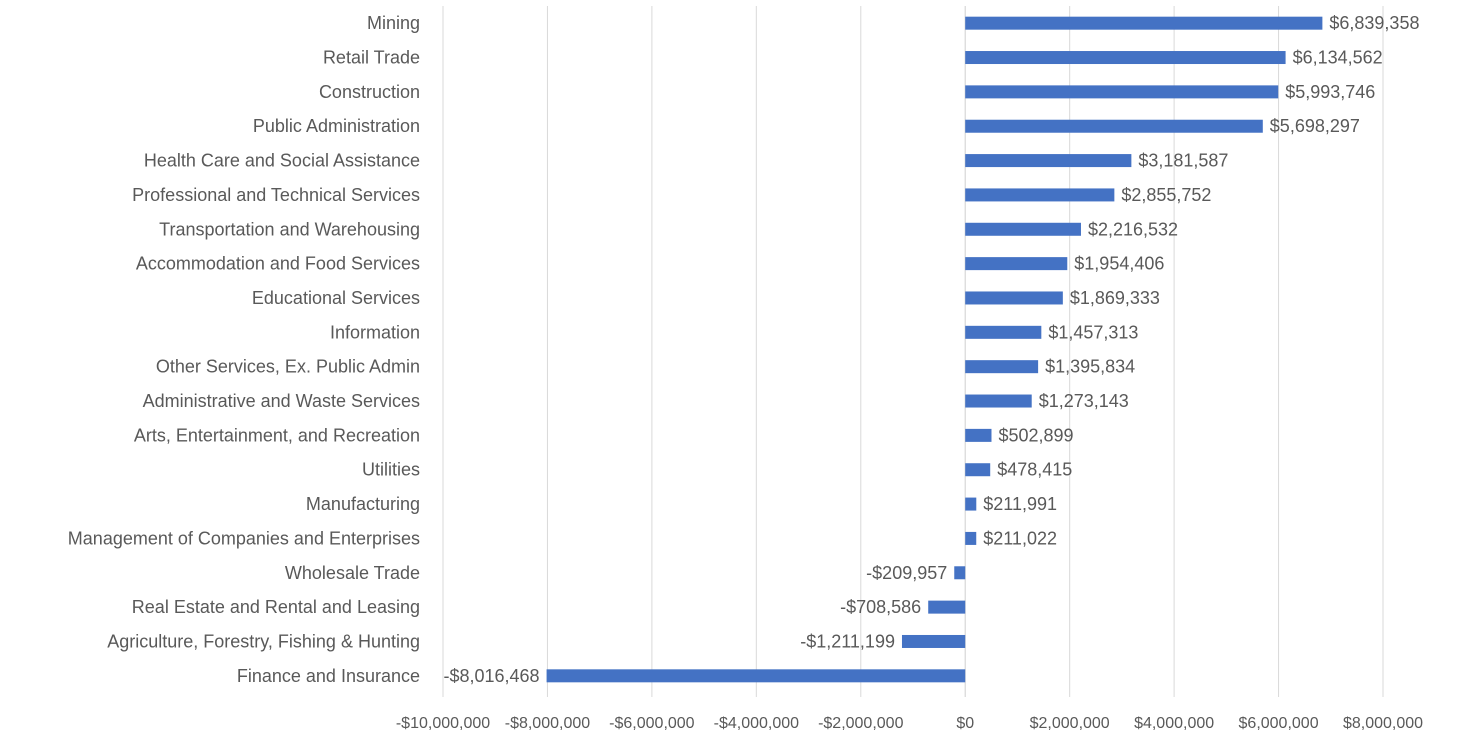 This screenshot has height=743, width=1460. I want to click on x-tick-label: $4,000,000, so click(1174, 723).